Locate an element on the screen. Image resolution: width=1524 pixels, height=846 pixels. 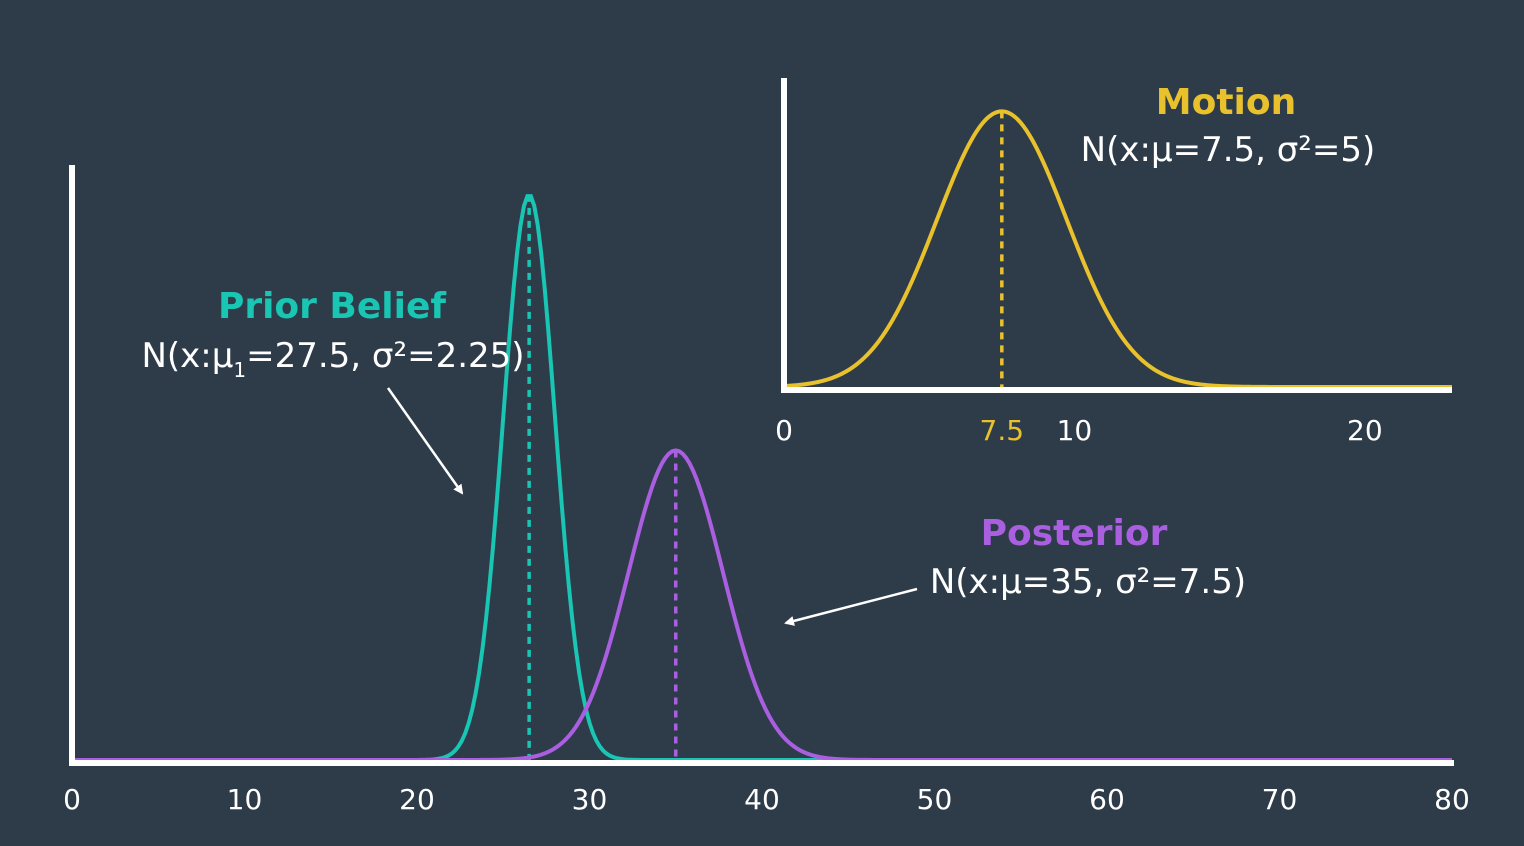
x-tick-label: 40 is located at coordinates (762, 799).